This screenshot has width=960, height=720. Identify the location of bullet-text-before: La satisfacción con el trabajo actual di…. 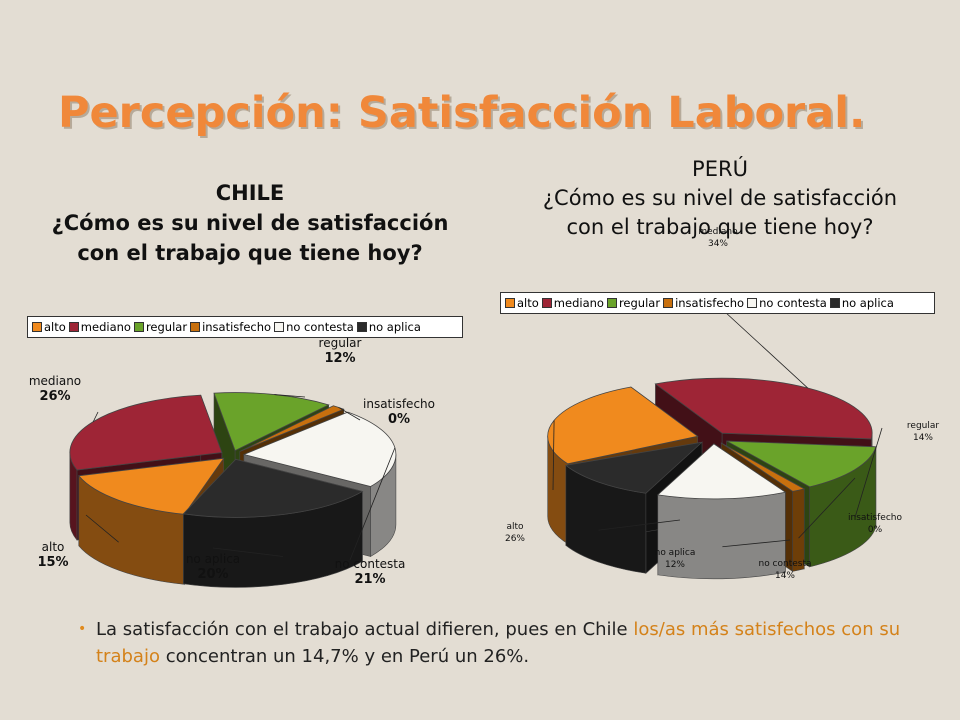
(365, 629).